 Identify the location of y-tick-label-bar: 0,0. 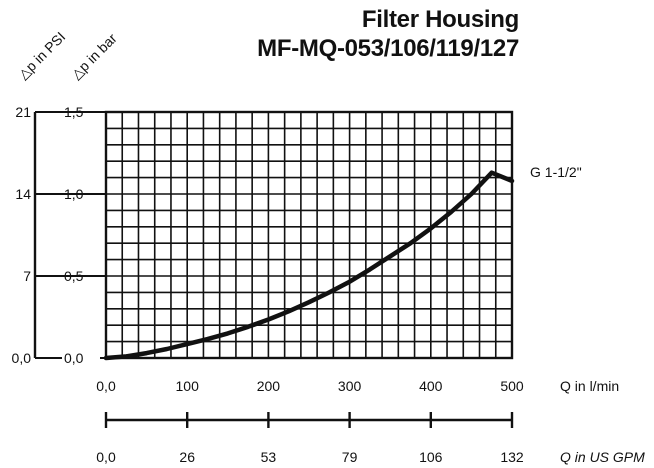
(74, 358).